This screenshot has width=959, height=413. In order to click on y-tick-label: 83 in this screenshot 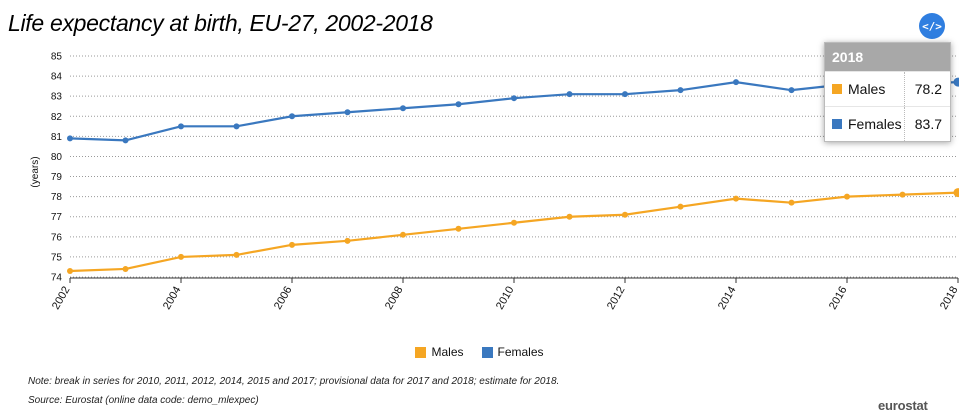, I will do `click(57, 97)`.